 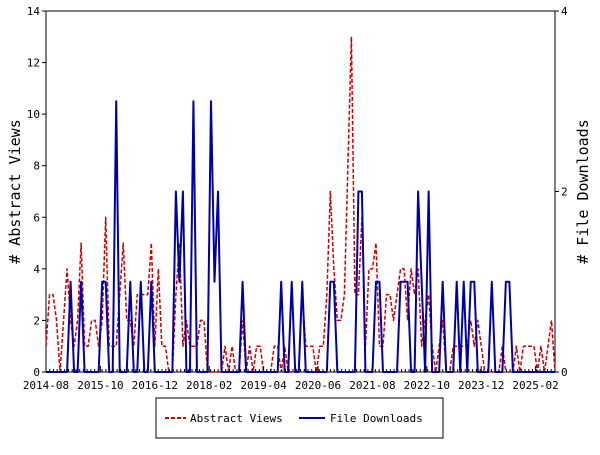 What do you see at coordinates (583, 191) in the screenshot?
I see `y-axis-right-title: # File Downloads` at bounding box center [583, 191].